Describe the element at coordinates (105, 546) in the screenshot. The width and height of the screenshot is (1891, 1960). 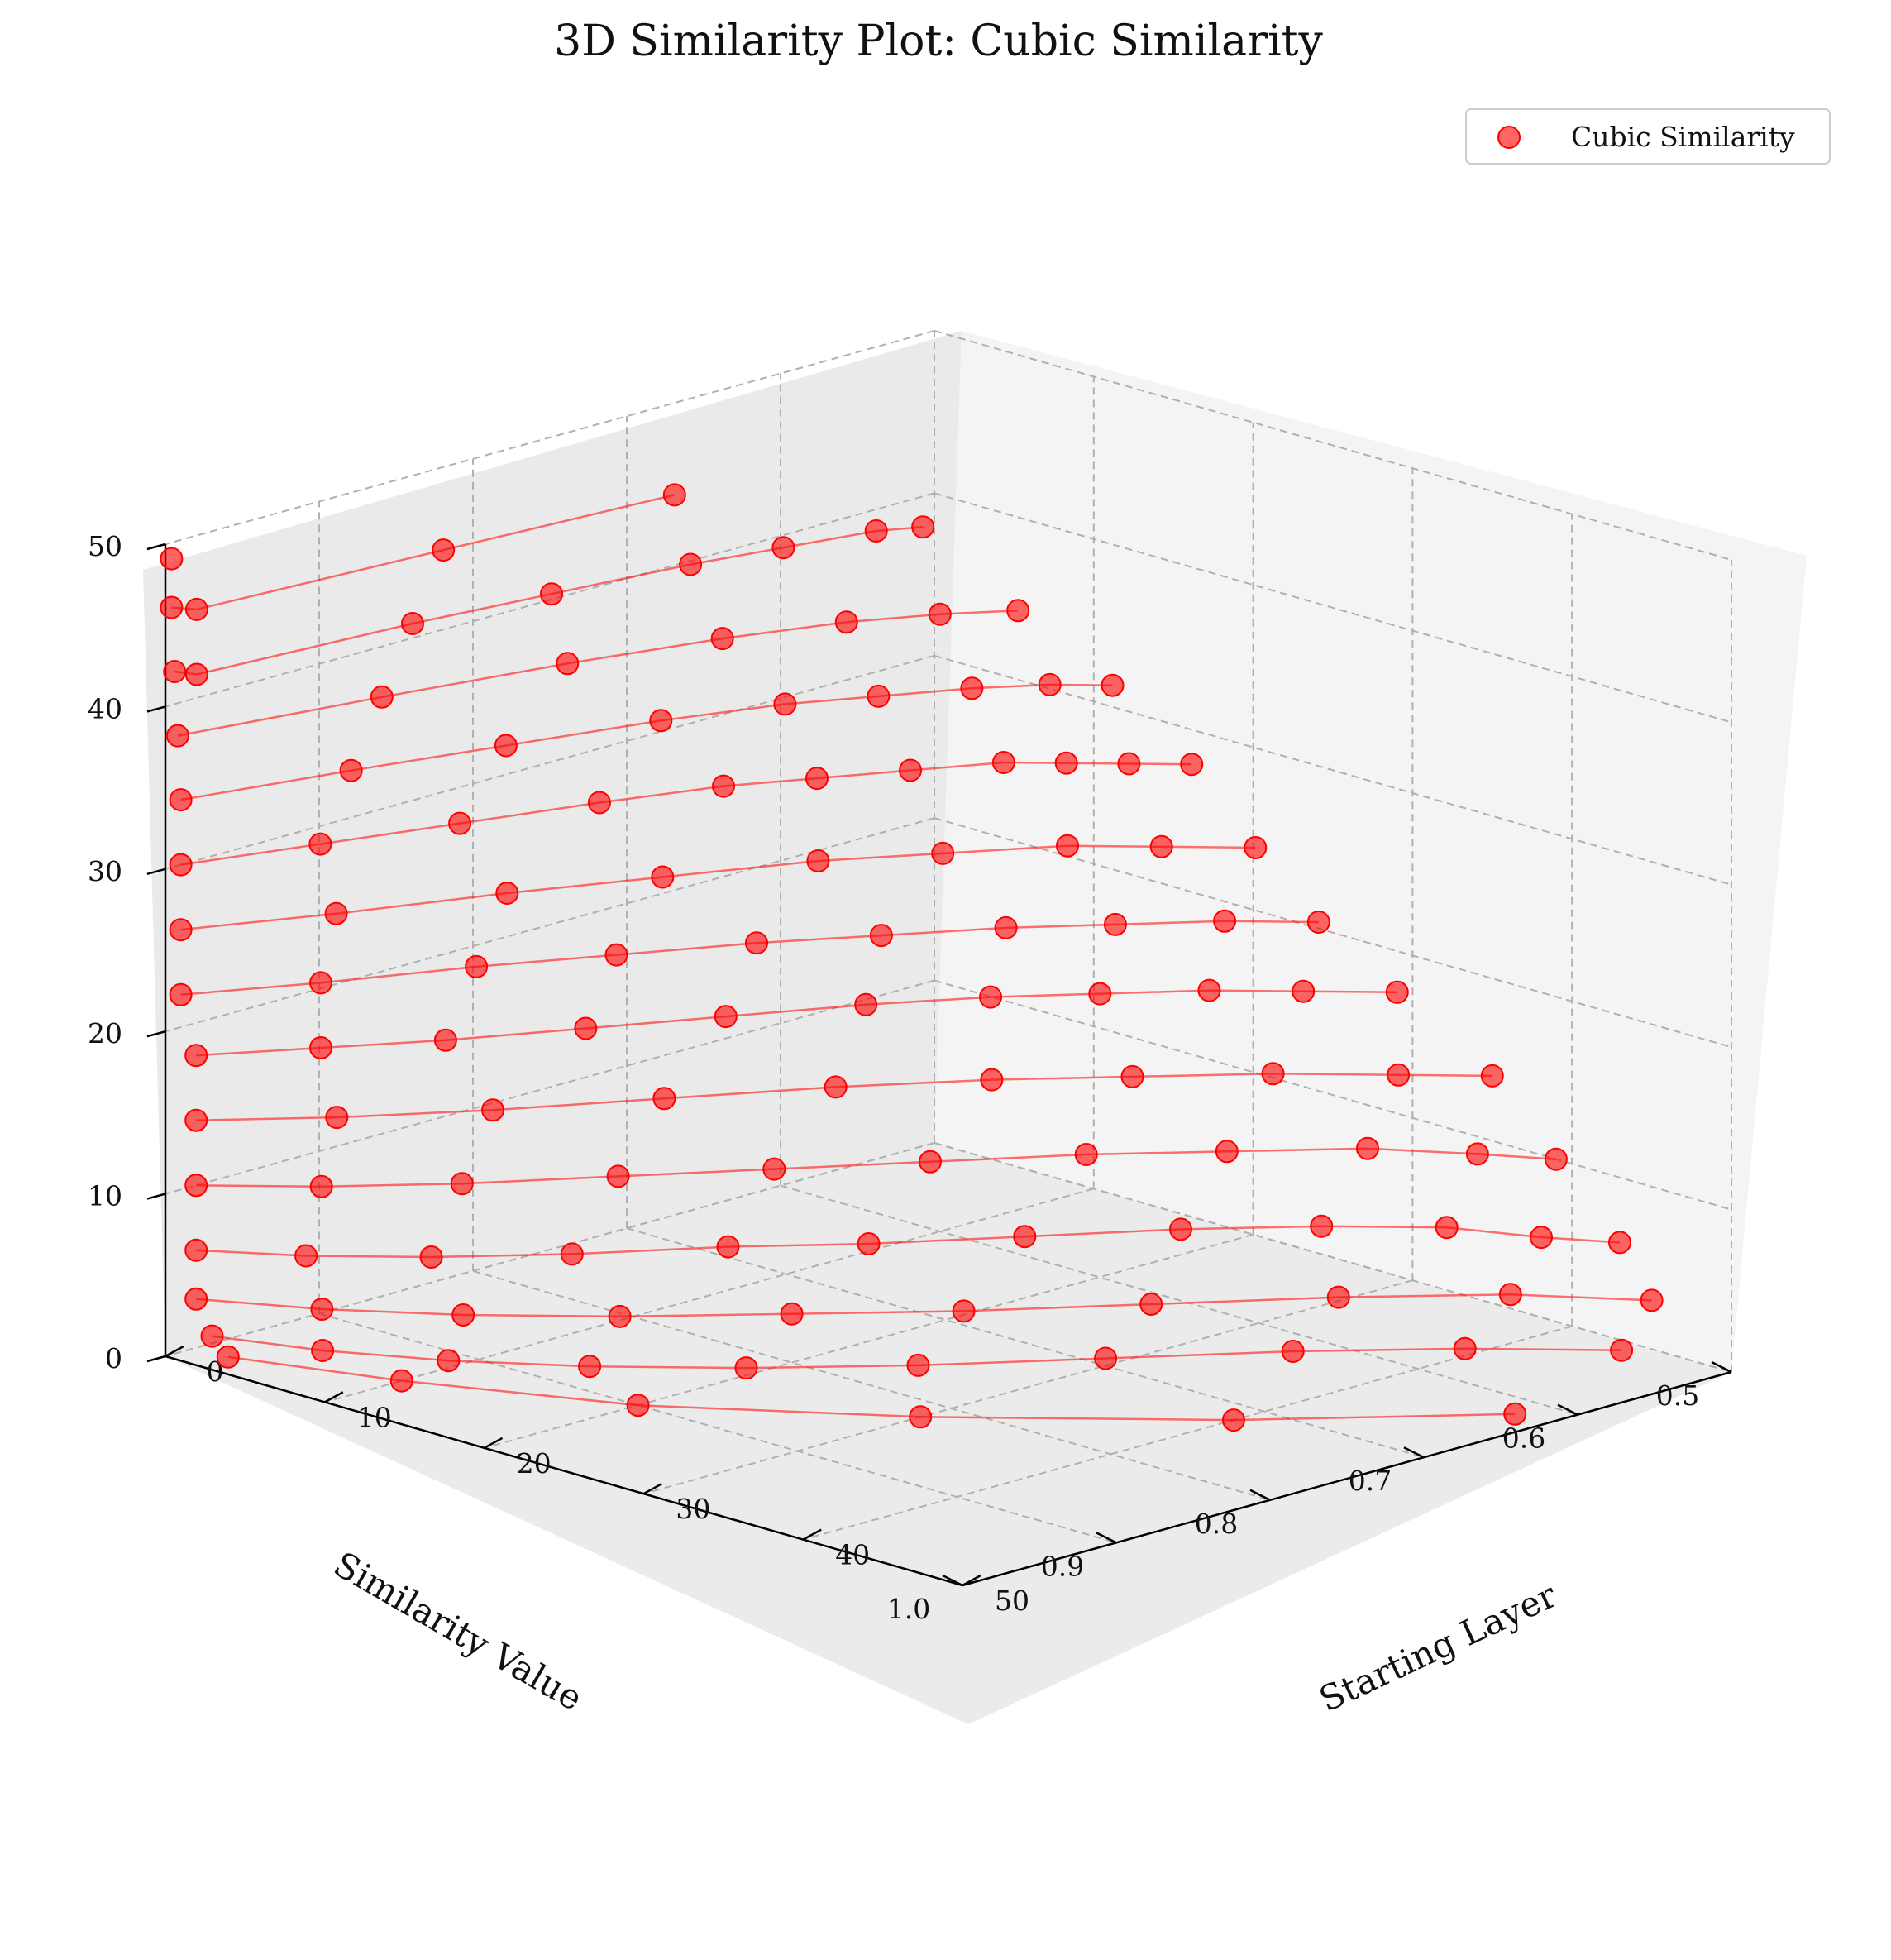
I see `z-tick-label: 50` at that location.